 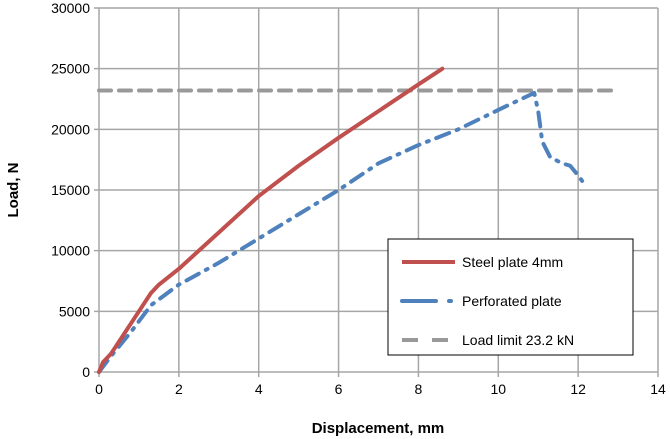 What do you see at coordinates (70, 190) in the screenshot?
I see `y-tick-label: 15000` at bounding box center [70, 190].